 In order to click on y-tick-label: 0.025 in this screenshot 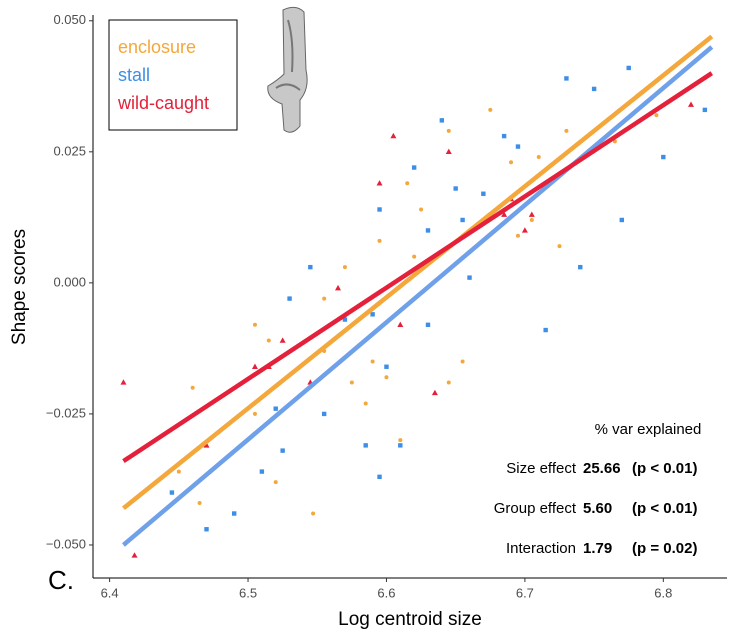, I will do `click(69, 150)`.